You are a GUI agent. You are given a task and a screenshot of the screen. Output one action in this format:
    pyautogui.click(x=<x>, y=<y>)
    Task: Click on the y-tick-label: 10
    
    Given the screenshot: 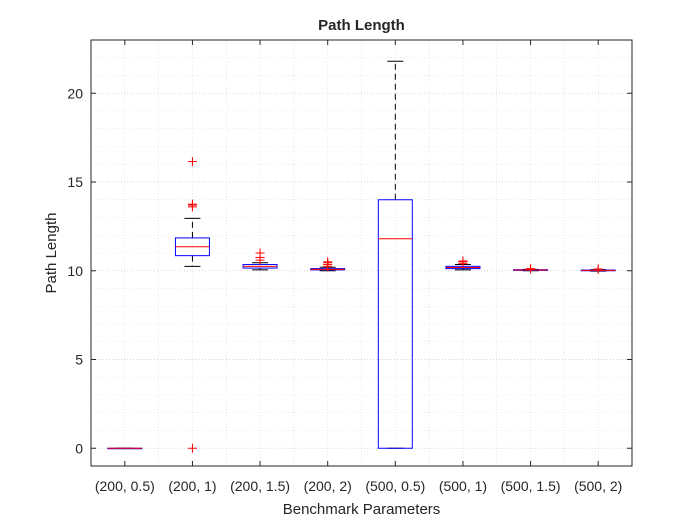 What is the action you would take?
    pyautogui.click(x=75, y=271)
    